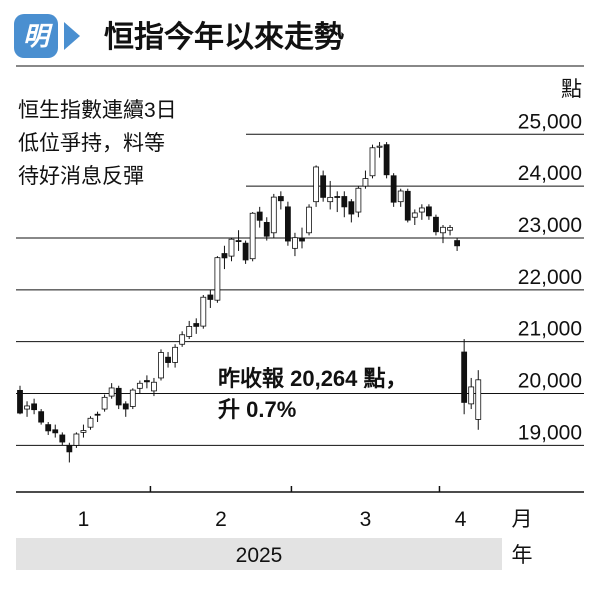  I want to click on y-tick-label: 20,000, so click(550, 381).